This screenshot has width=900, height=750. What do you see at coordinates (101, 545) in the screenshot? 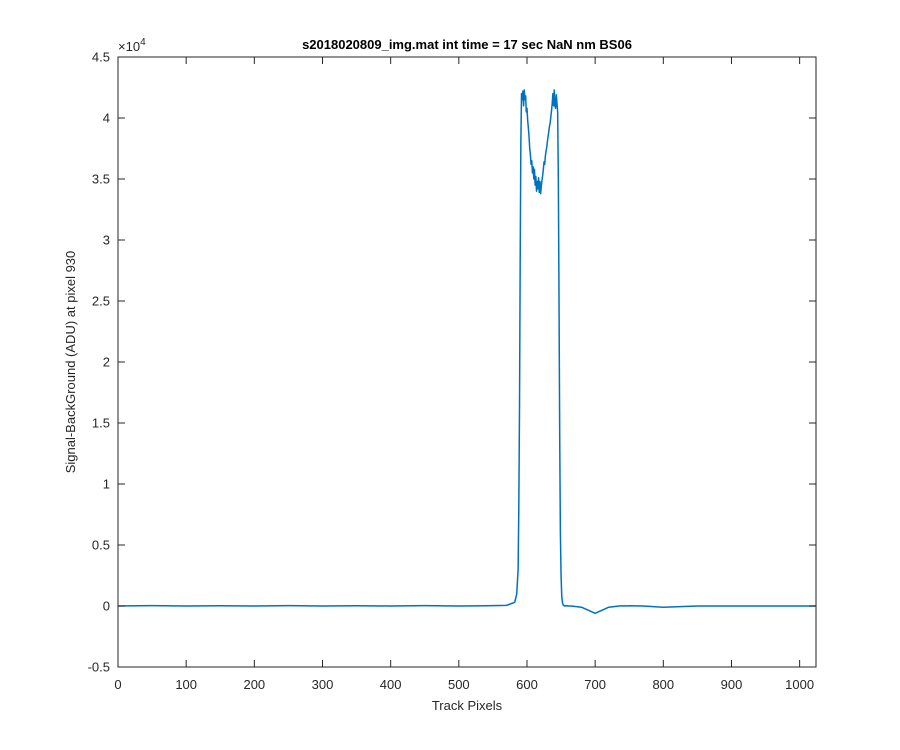
I see `y-tick-label: 0.5` at bounding box center [101, 545].